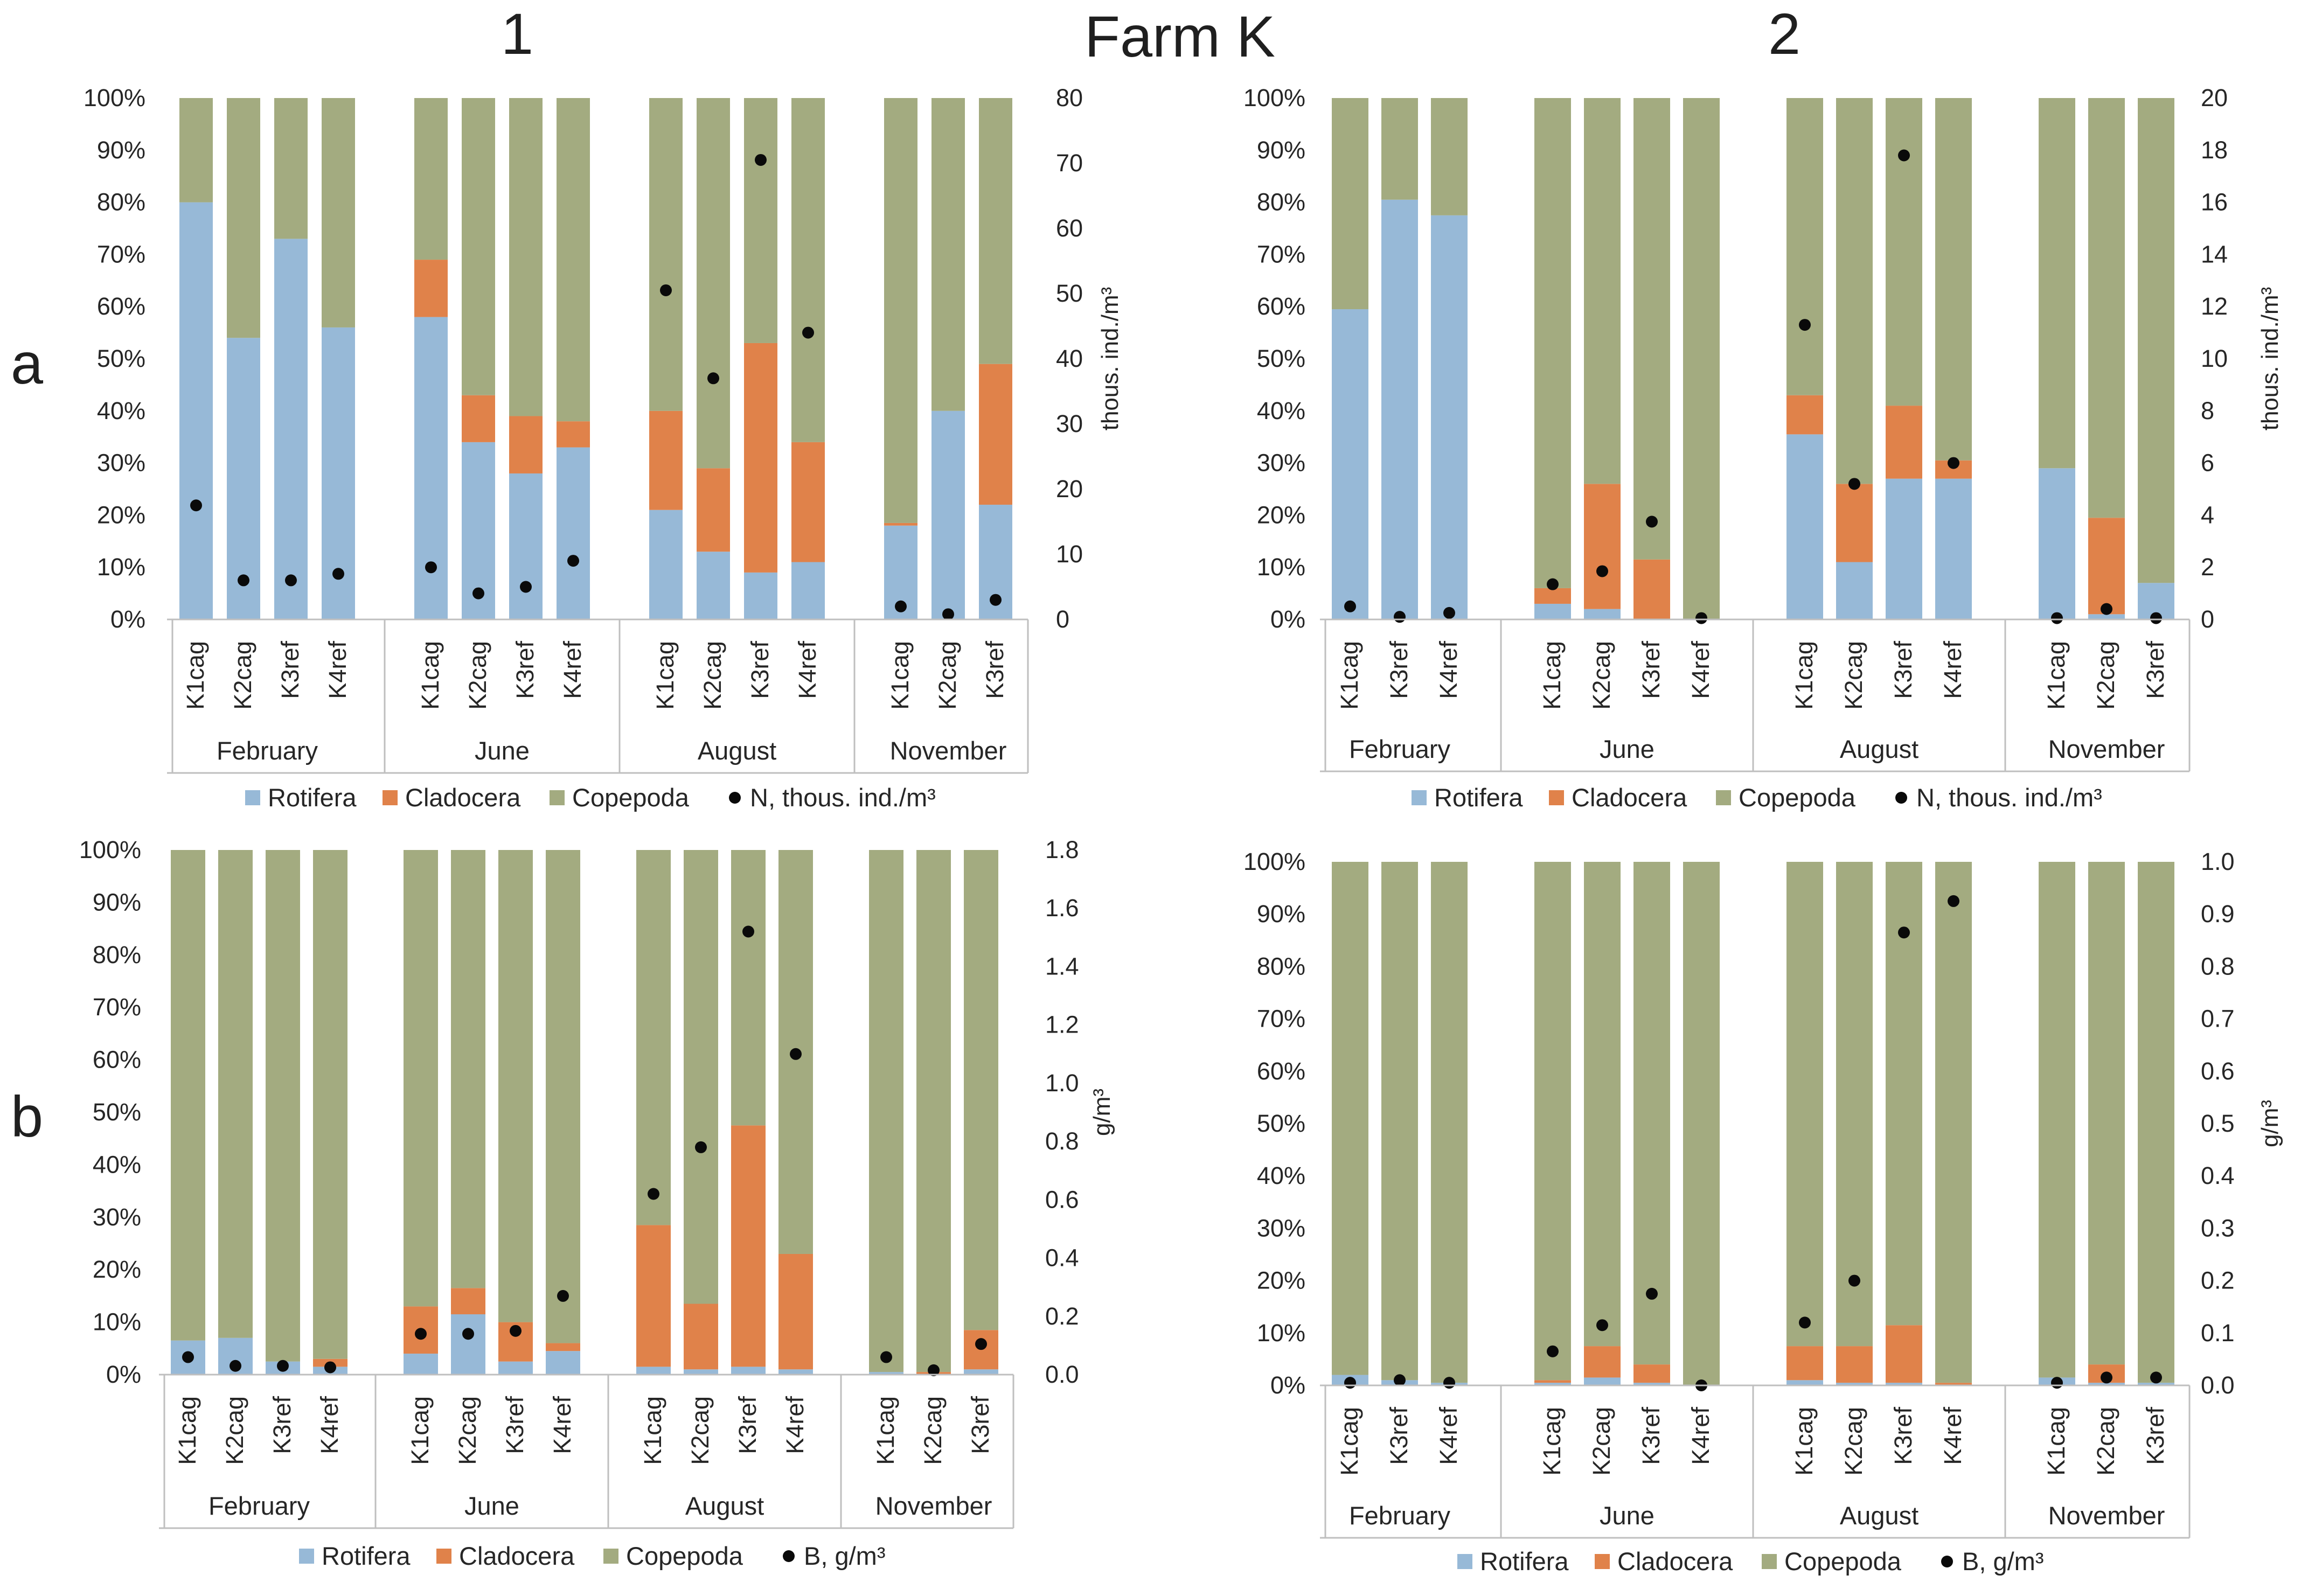 This screenshot has height=1596, width=2301. I want to click on column-label-2: 2, so click(1784, 33).